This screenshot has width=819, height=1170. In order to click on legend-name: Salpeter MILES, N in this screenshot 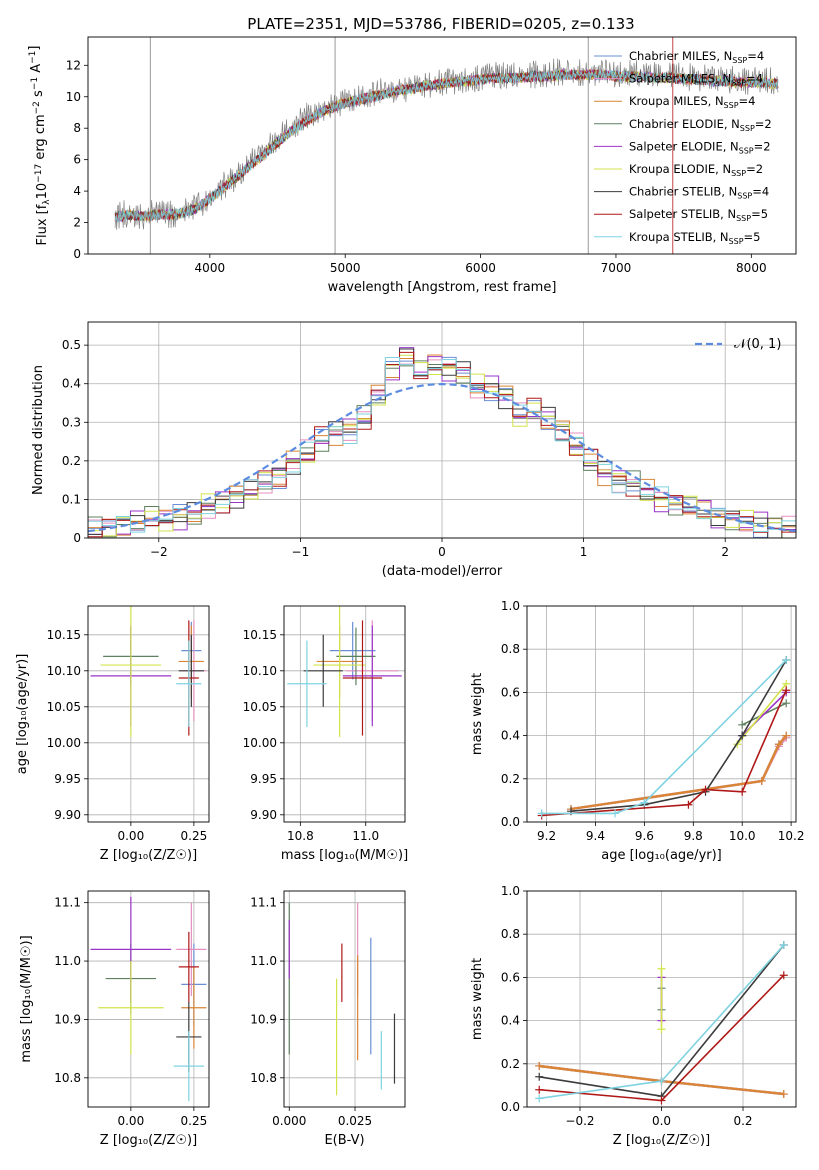, I will do `click(680, 79)`.